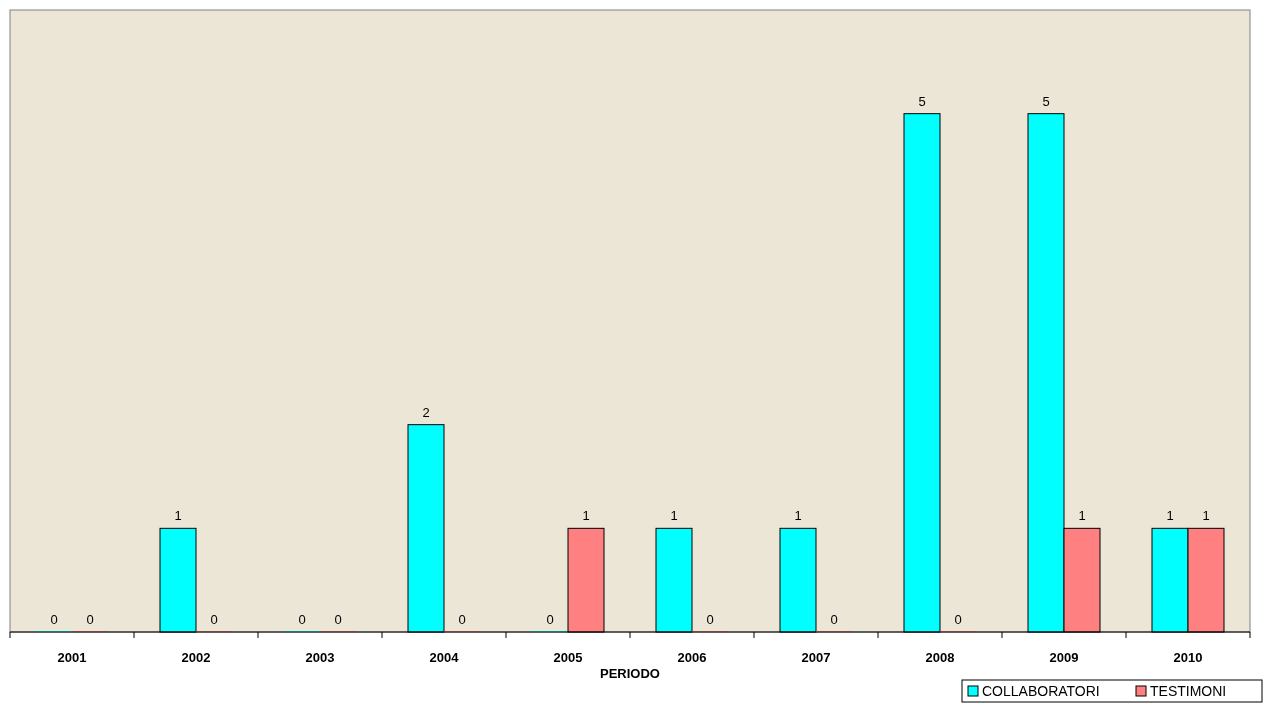 The image size is (1265, 704). Describe the element at coordinates (630, 673) in the screenshot. I see `x-axis-title: PERIODO` at that location.